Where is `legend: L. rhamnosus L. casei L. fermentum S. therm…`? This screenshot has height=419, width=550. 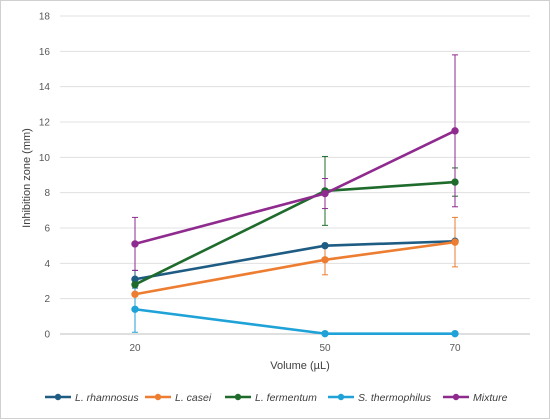 legend: L. rhamnosus L. casei L. fermentum S. therm… is located at coordinates (276, 398).